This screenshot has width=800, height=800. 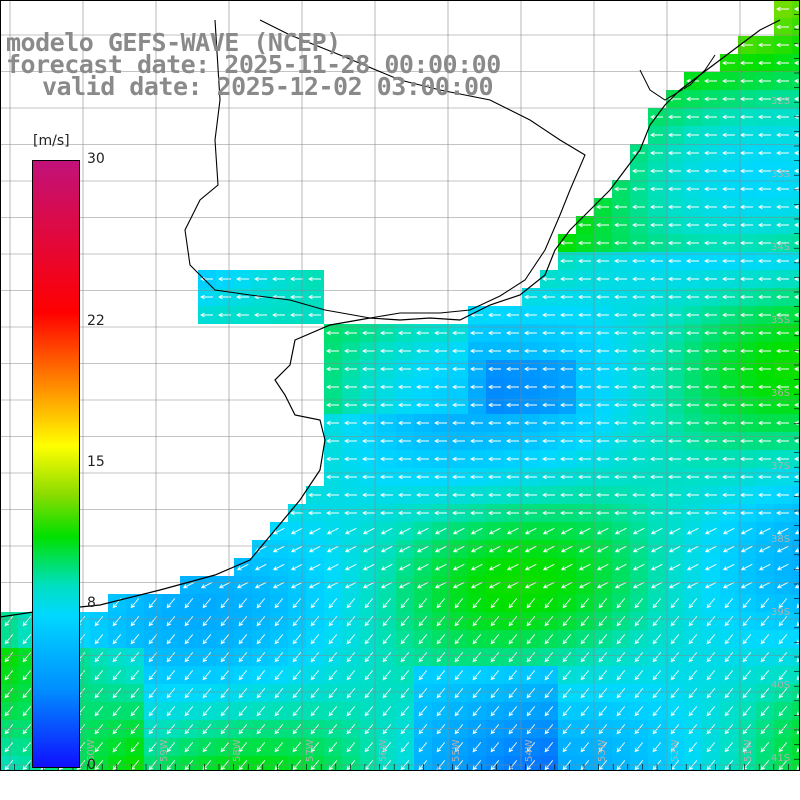 I want to click on lon-label: 57W, so click(x=310, y=750).